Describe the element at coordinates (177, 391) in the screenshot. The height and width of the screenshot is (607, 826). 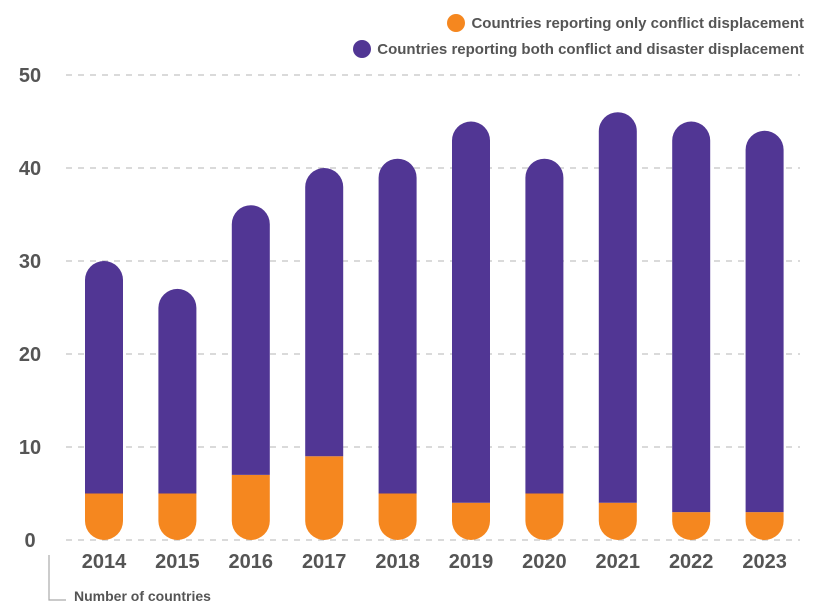
I see `bar-conflict-and-disaster-2015` at that location.